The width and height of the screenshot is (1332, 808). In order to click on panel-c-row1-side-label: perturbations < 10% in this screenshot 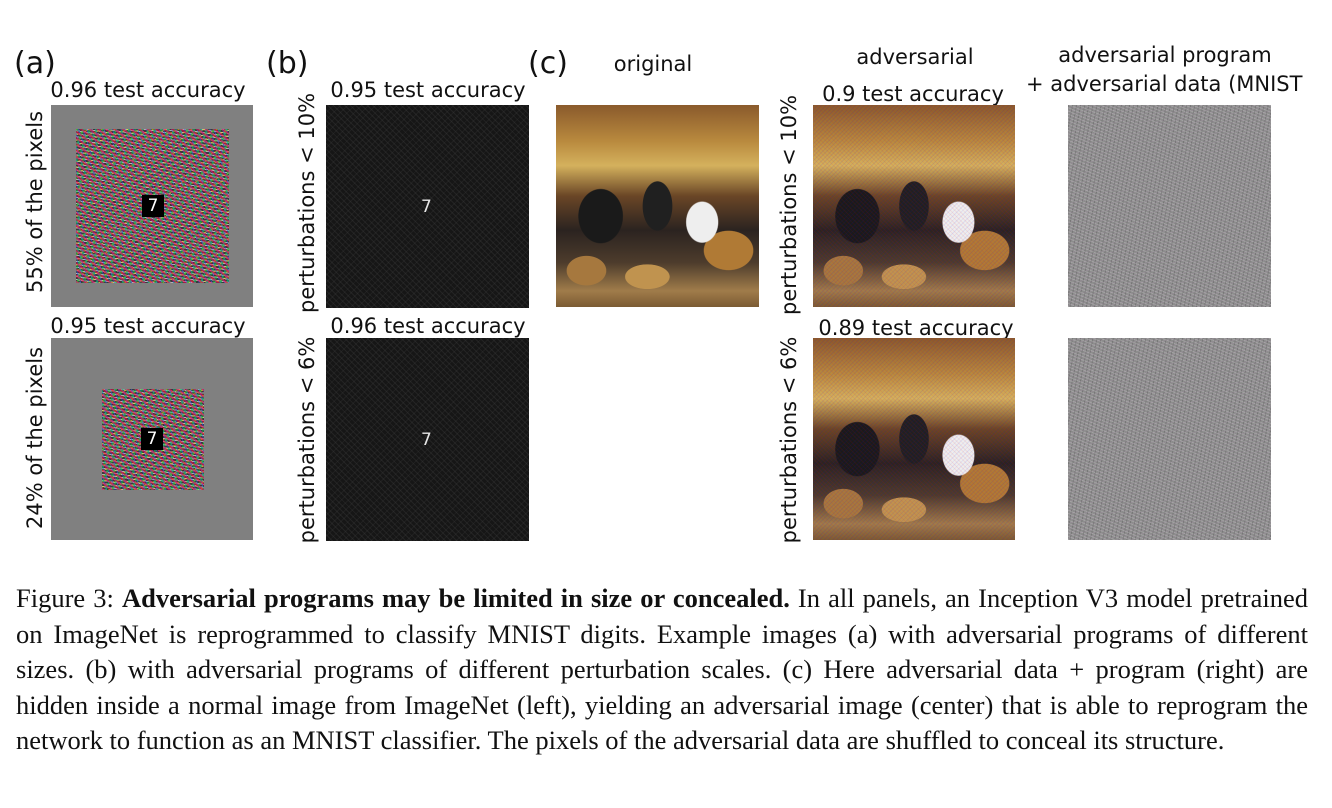, I will do `click(789, 204)`.